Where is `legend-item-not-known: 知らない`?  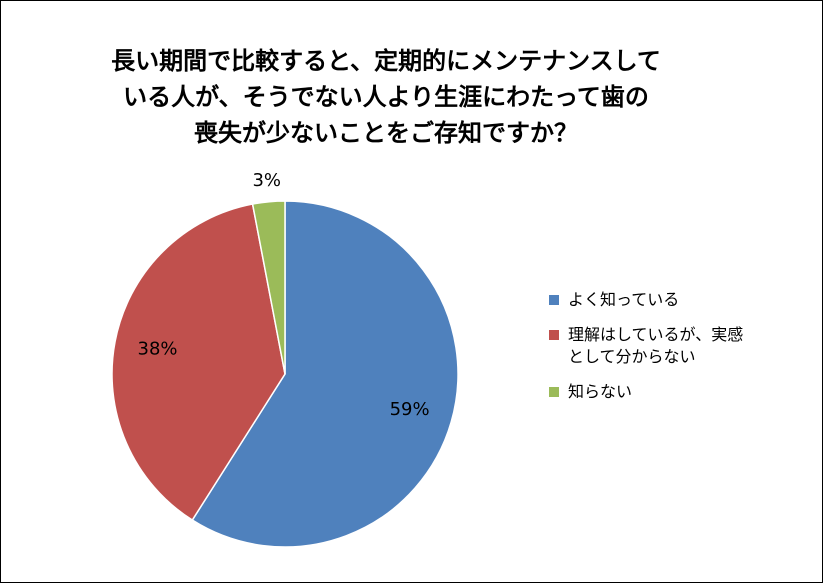 legend-item-not-known: 知らない is located at coordinates (681, 392).